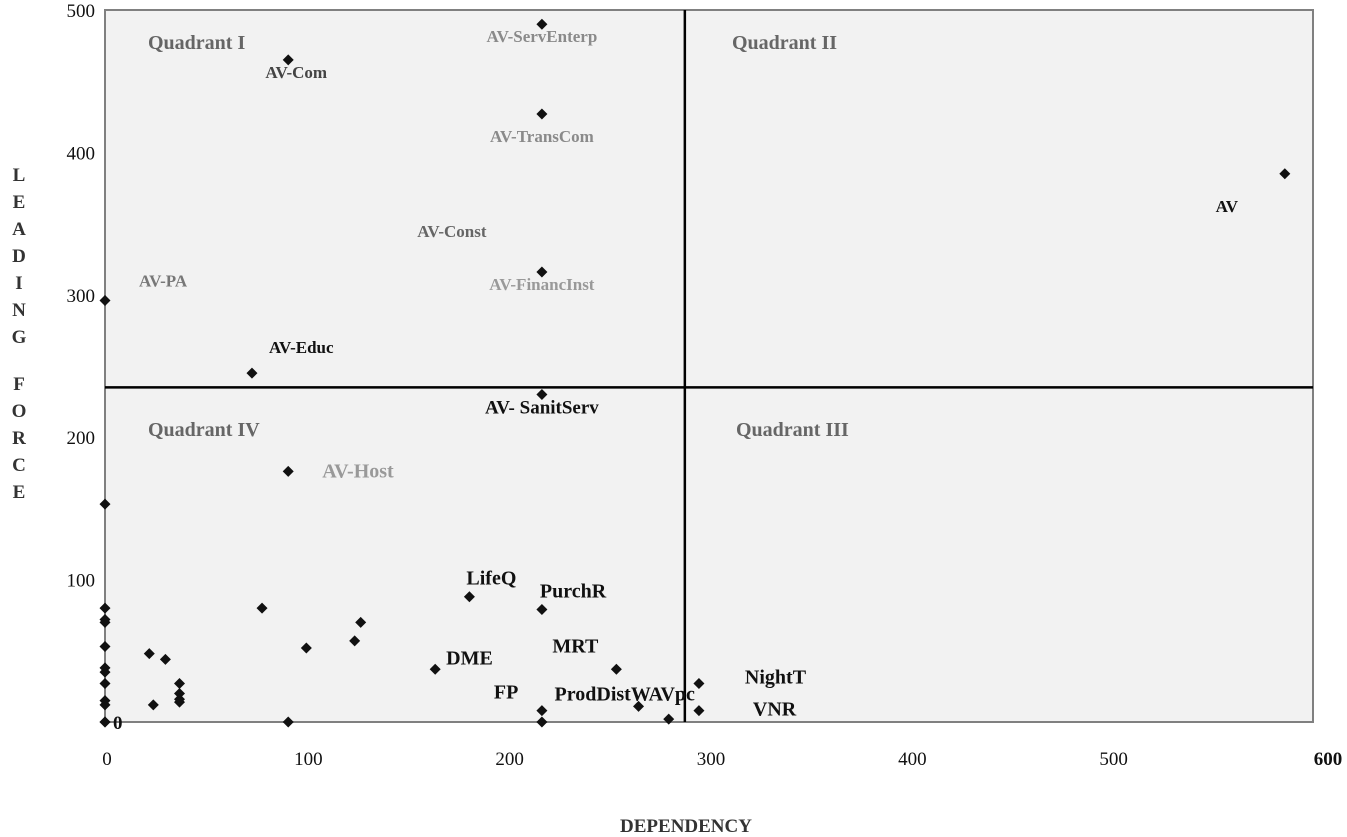  Describe the element at coordinates (506, 693) in the screenshot. I see `point-label: FP` at that location.